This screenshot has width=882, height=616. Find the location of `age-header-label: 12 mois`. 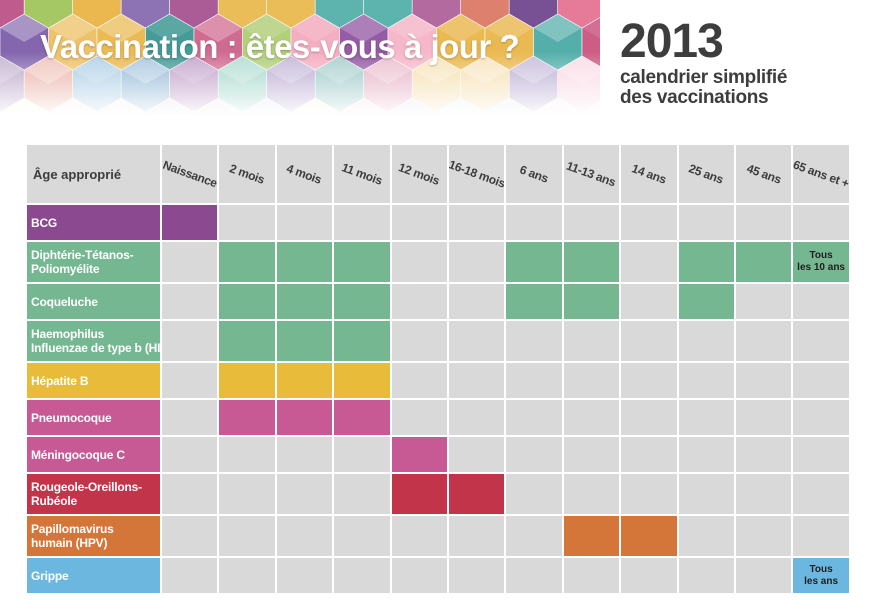

age-header-label: 12 mois is located at coordinates (419, 174).